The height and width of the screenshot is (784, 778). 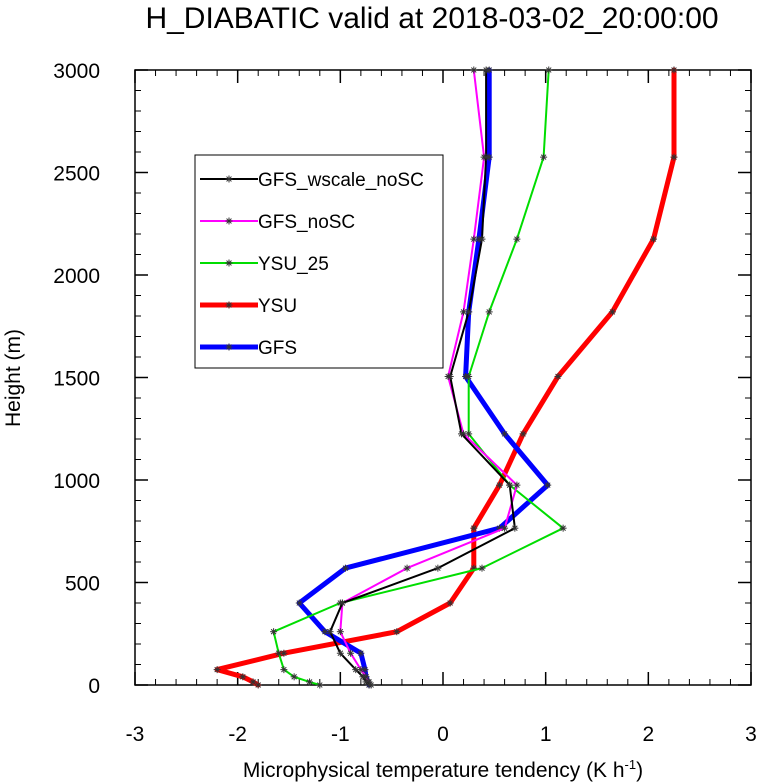 What do you see at coordinates (237, 734) in the screenshot?
I see `x-tick-label: -2` at bounding box center [237, 734].